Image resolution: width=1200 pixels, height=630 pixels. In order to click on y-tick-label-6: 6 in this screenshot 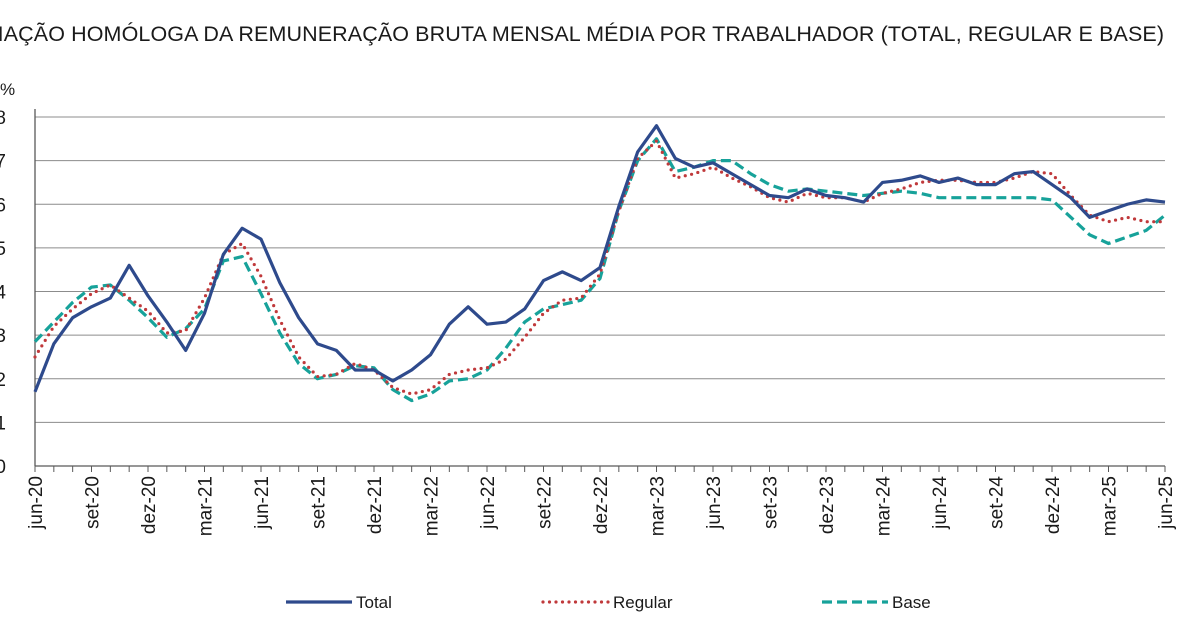, I will do `click(3, 205)`.